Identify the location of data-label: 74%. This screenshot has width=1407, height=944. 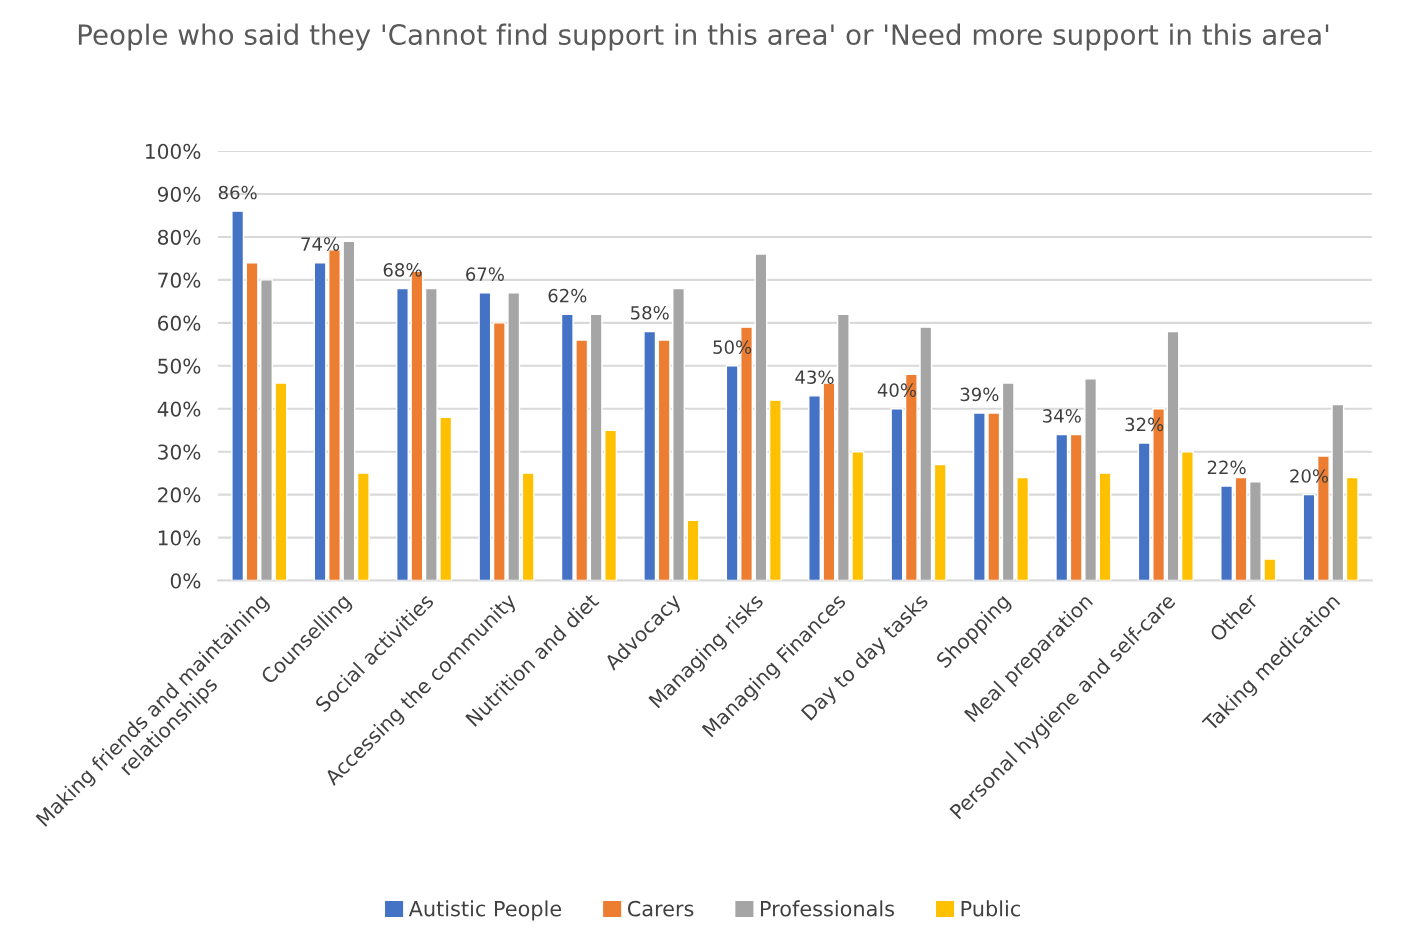
(320, 244).